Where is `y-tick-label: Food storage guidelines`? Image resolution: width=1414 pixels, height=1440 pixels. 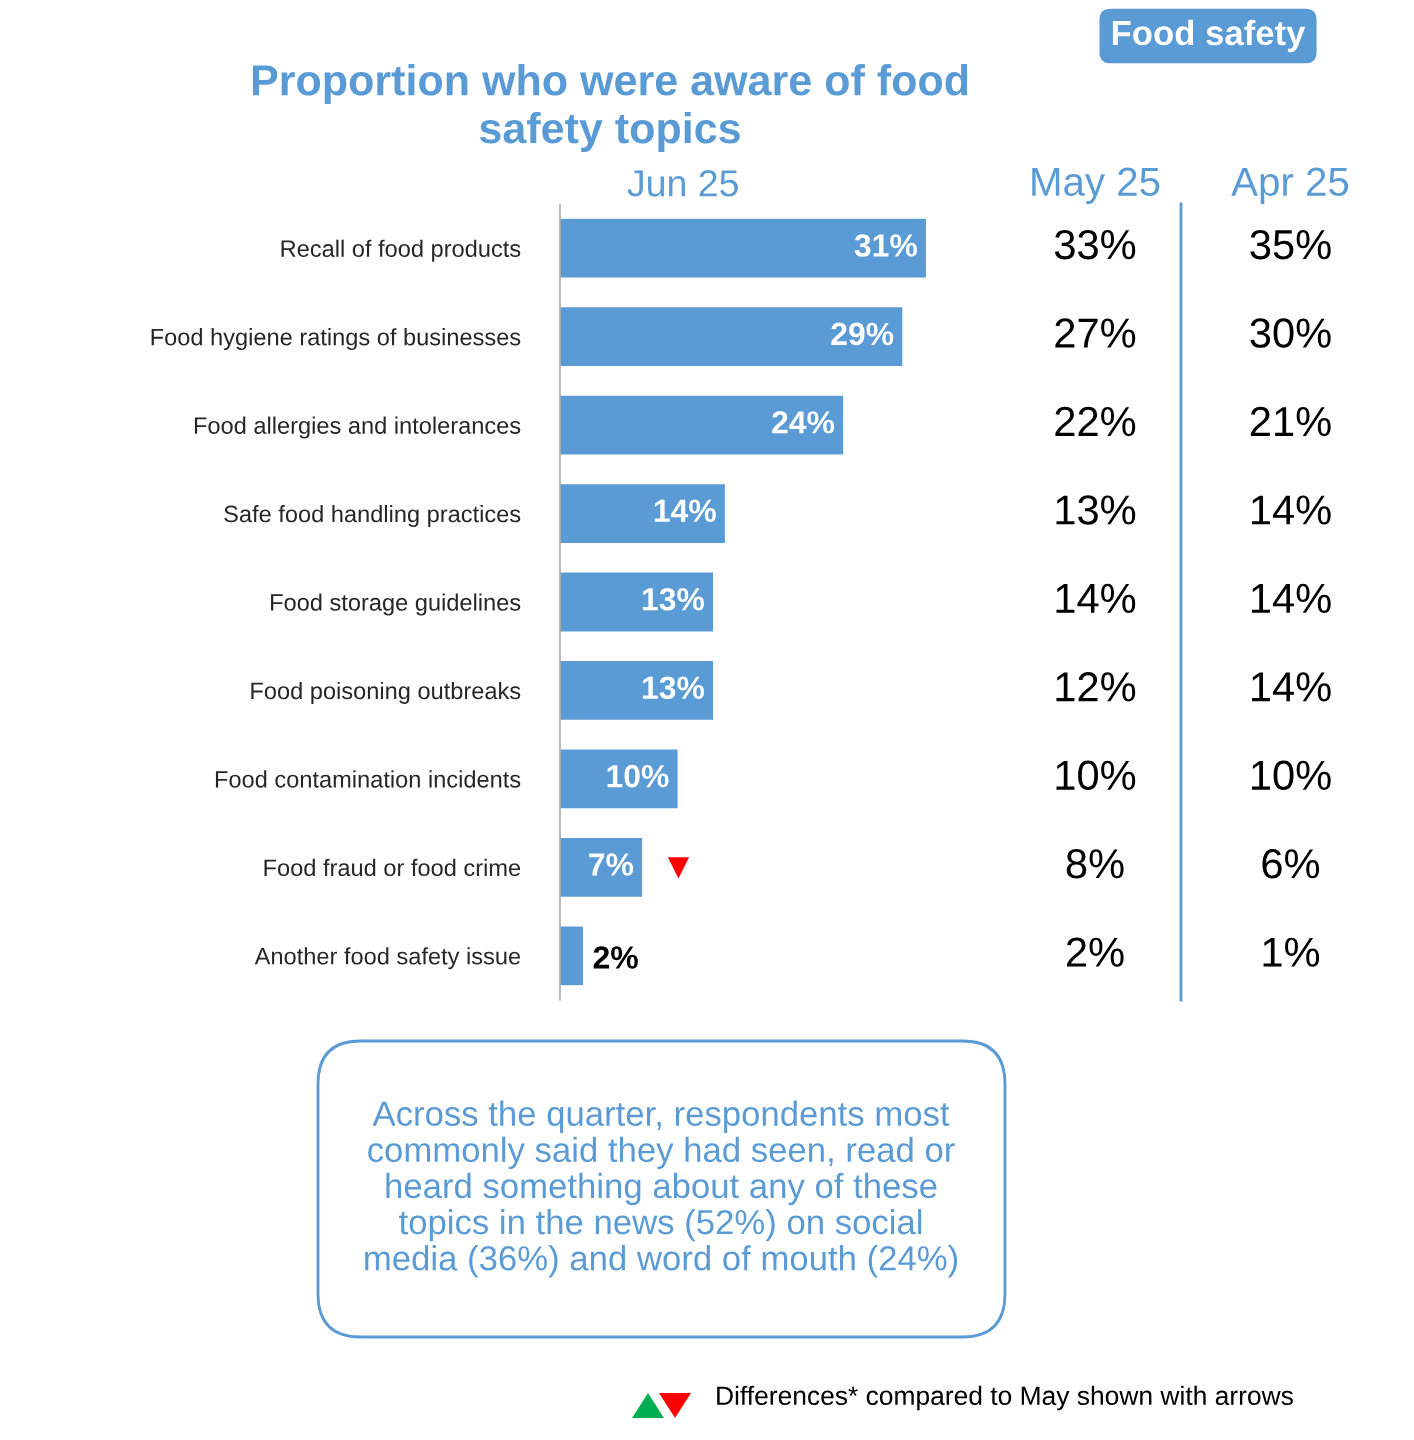 y-tick-label: Food storage guidelines is located at coordinates (396, 604).